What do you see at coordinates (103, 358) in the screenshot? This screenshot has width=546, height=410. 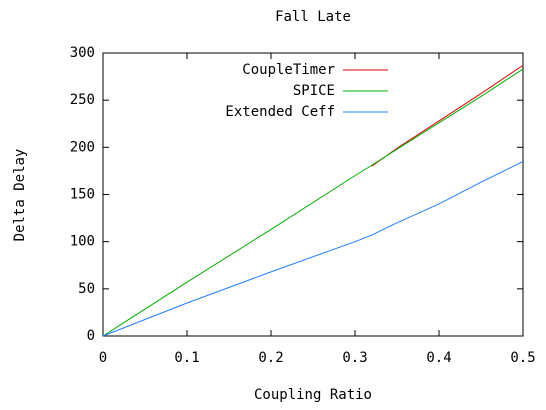 I see `x-tick-label: 0` at bounding box center [103, 358].